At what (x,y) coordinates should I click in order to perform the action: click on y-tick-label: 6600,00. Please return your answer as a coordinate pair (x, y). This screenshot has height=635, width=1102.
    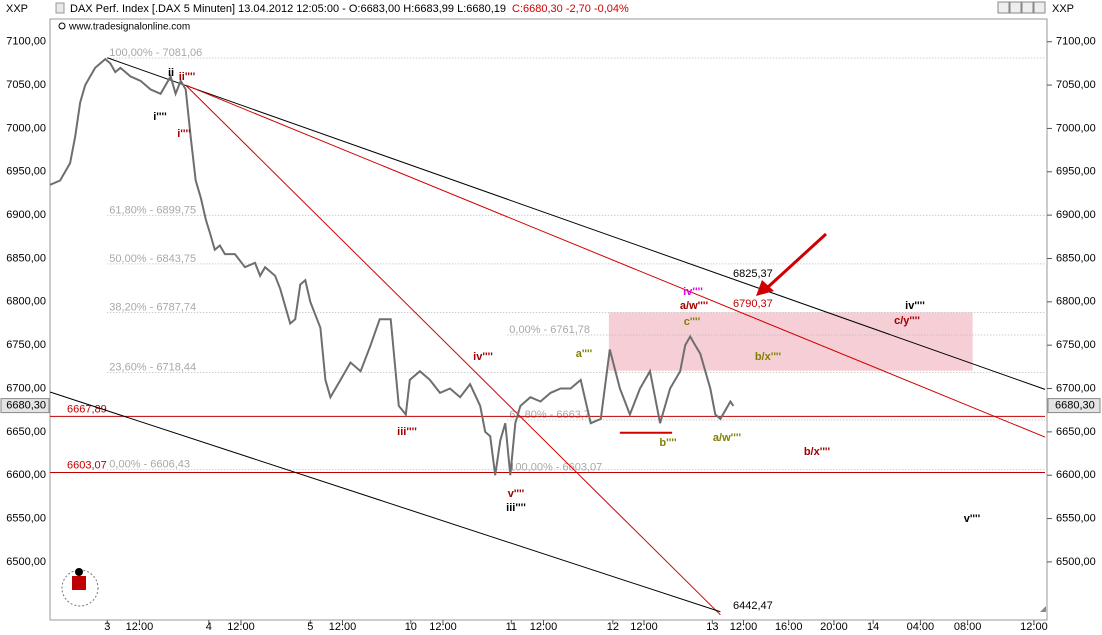
    Looking at the image, I should click on (26, 475).